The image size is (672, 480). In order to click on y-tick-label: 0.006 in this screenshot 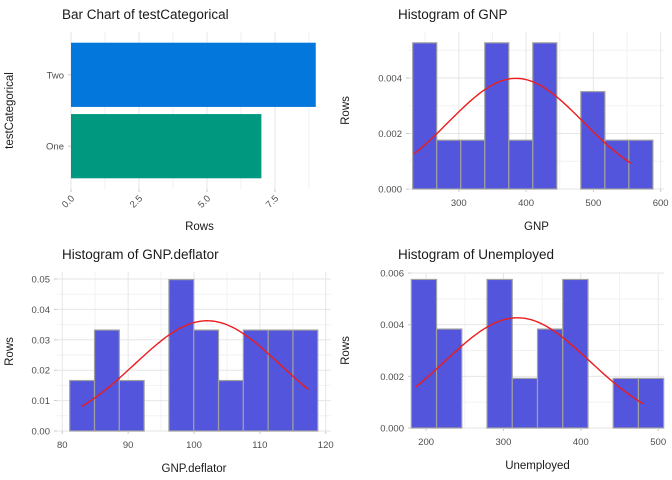, I will do `click(392, 274)`.